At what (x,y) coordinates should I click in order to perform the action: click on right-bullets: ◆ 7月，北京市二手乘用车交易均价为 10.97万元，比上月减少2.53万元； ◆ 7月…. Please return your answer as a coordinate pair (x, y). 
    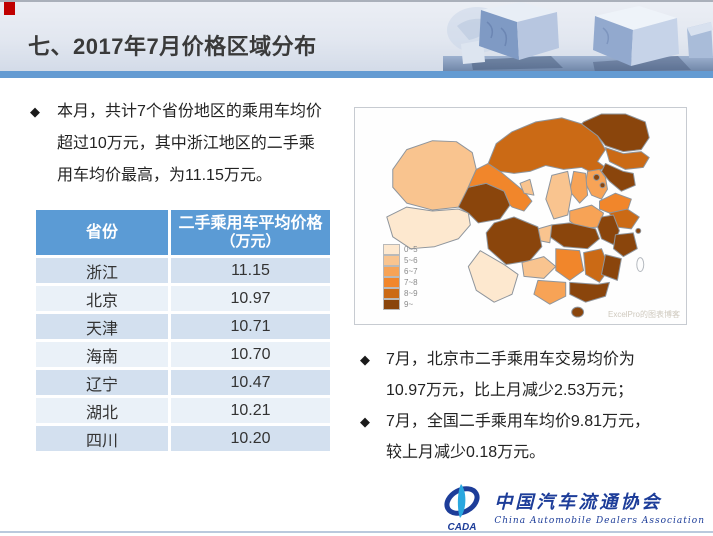
    Looking at the image, I should click on (530, 406).